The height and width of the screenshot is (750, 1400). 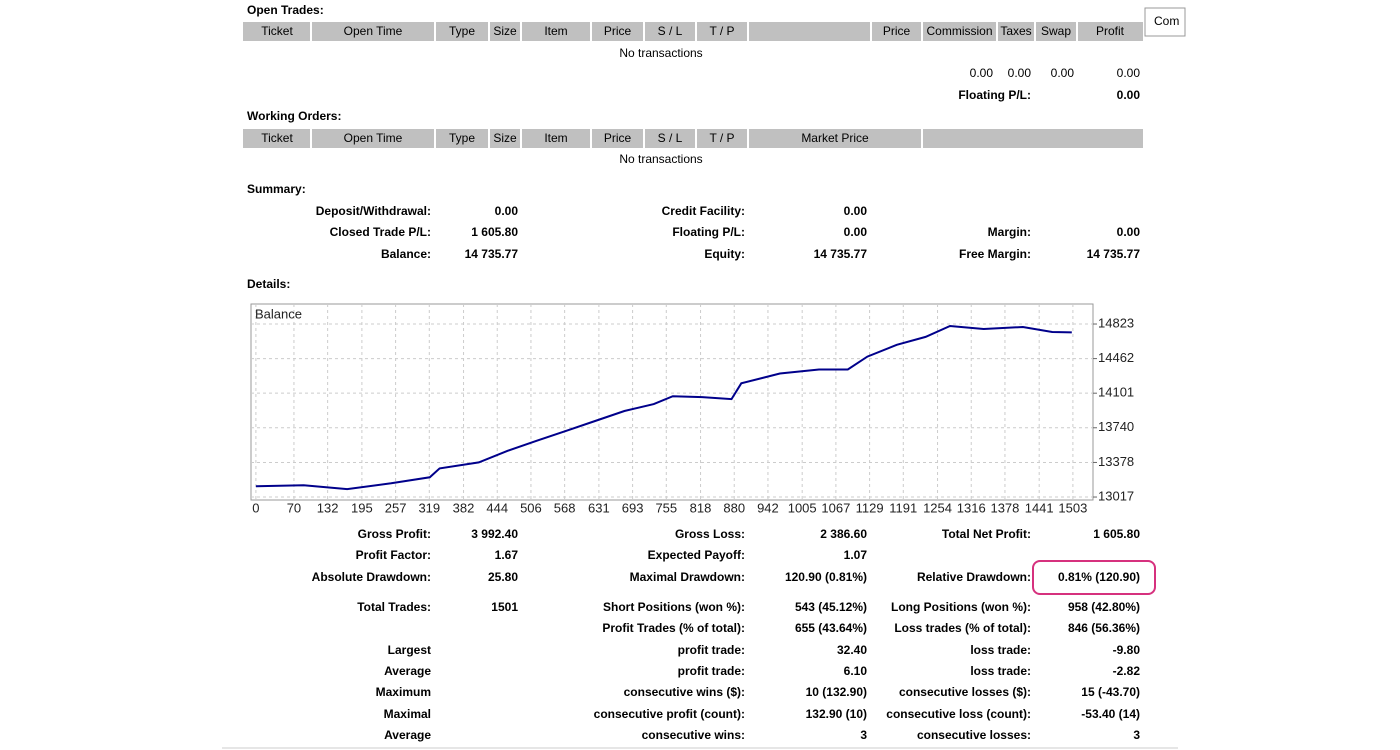 I want to click on stat-label: consecutive profit (count):, so click(x=669, y=714).